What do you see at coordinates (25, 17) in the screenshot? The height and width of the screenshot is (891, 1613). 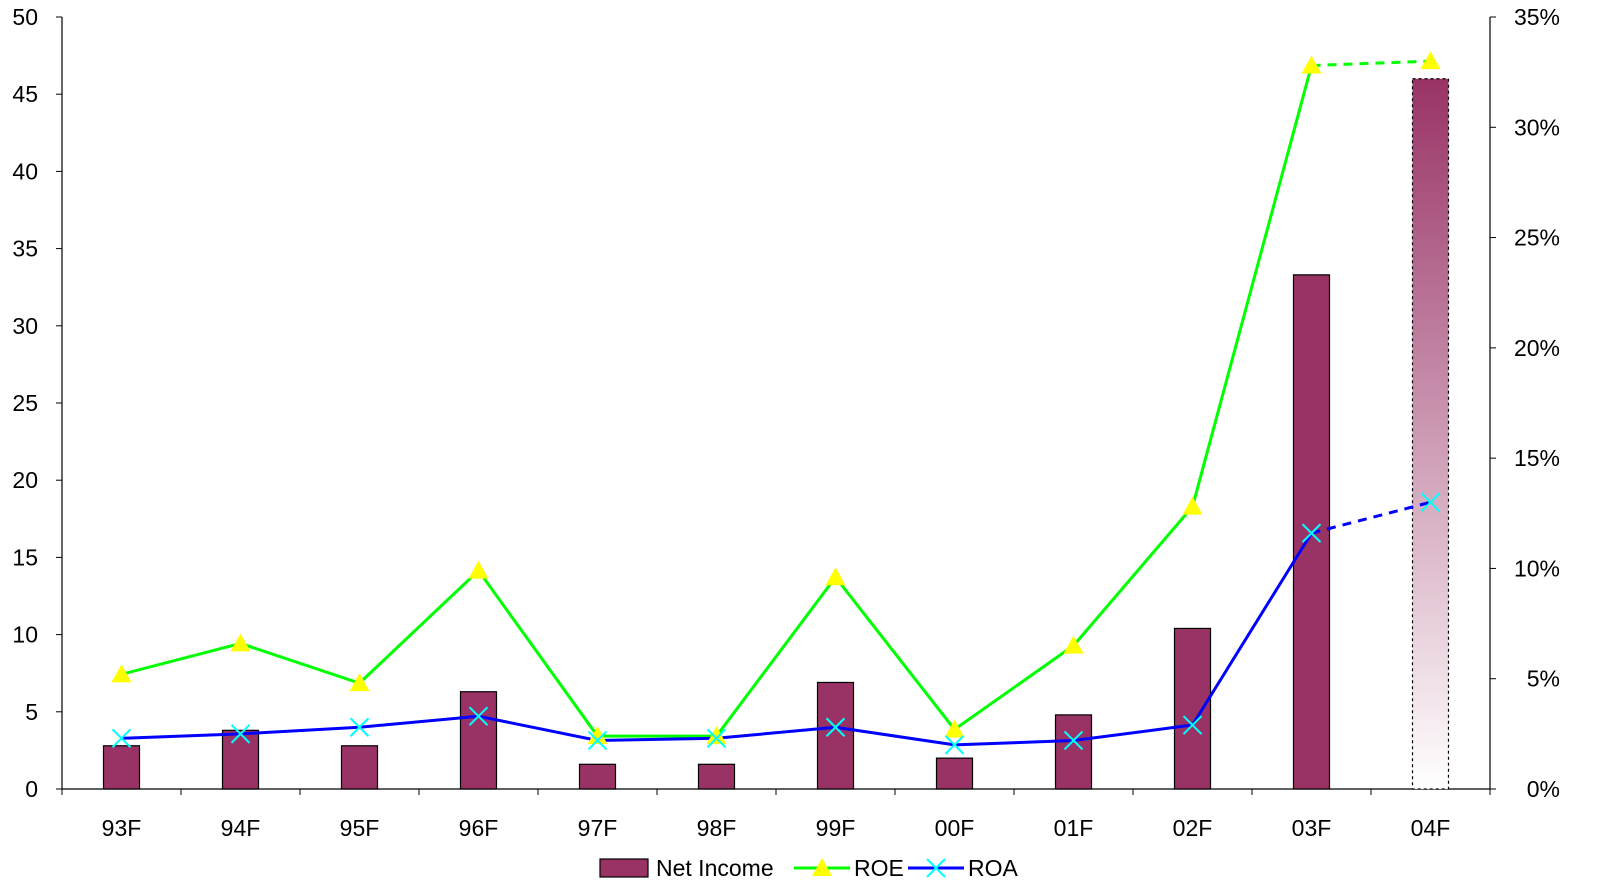 I see `y-left-tick-label: 50` at bounding box center [25, 17].